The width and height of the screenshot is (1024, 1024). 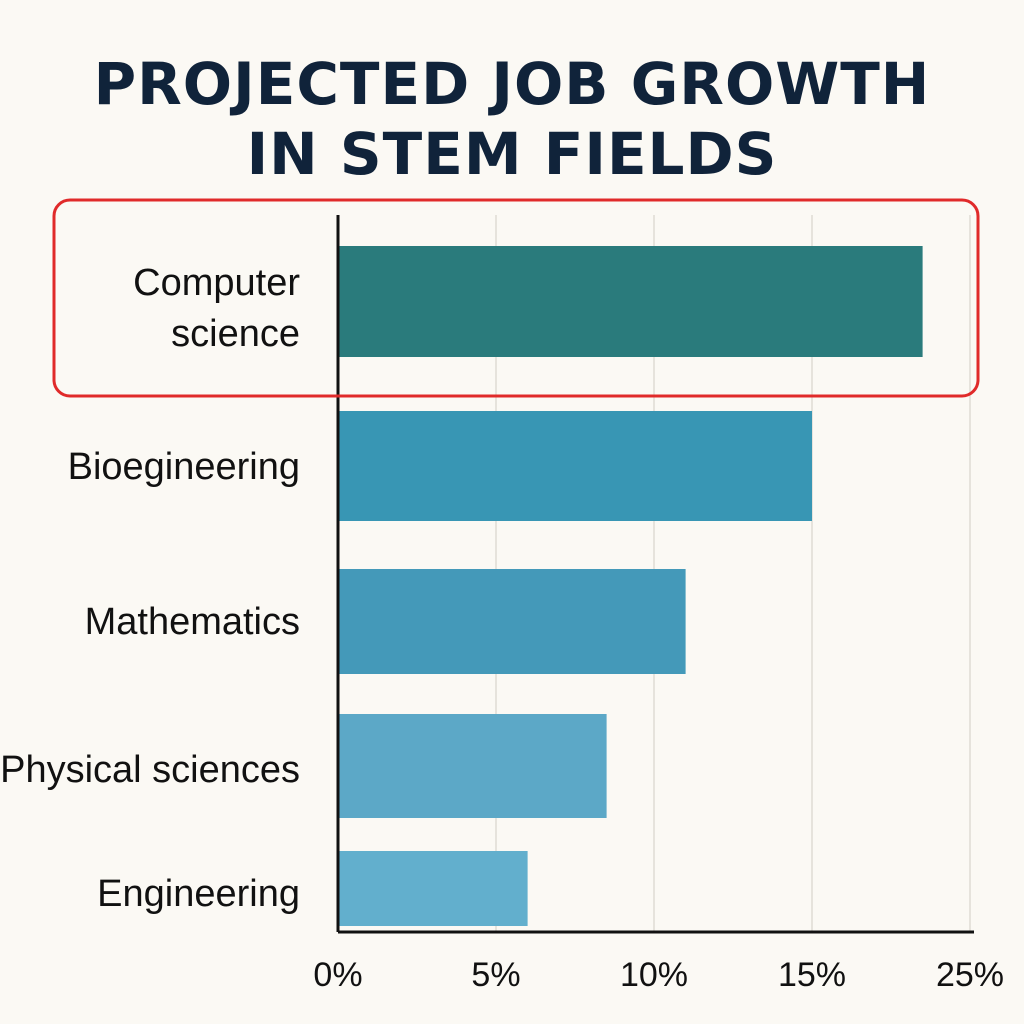 What do you see at coordinates (192, 622) in the screenshot?
I see `category-label: Mathematics` at bounding box center [192, 622].